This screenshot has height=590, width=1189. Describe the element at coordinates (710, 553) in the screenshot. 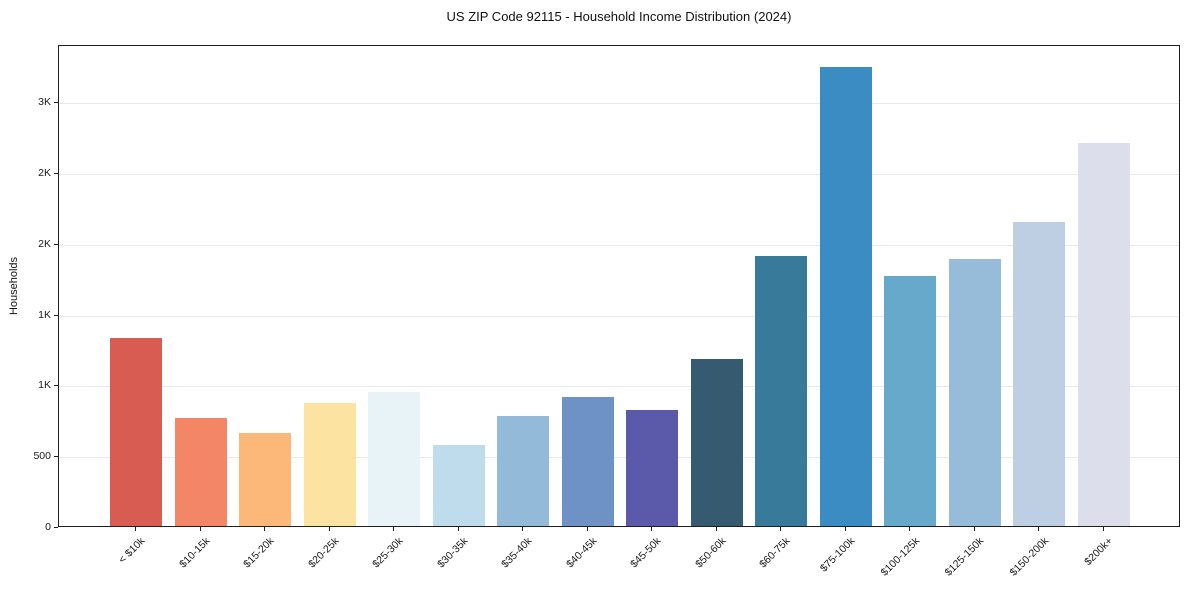

I see `x-tick-label: $50-60k` at that location.